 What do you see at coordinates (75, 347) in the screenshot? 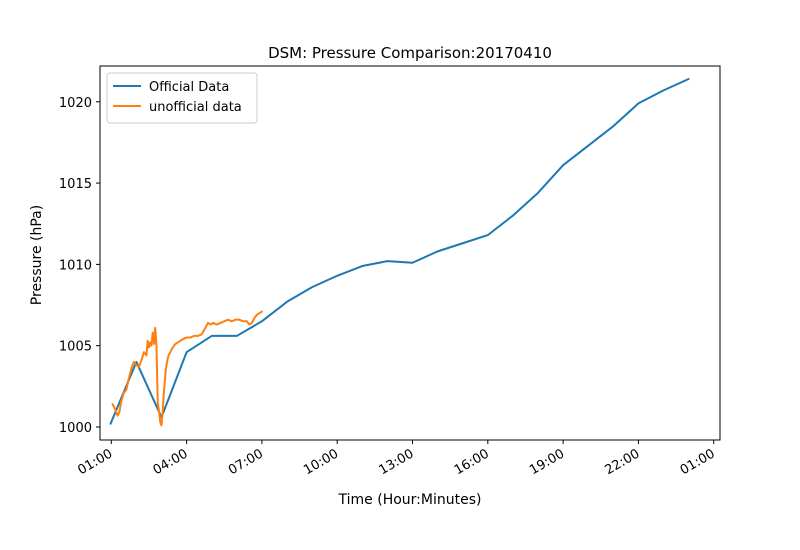
I see `y-tick-label: 1005` at bounding box center [75, 347].